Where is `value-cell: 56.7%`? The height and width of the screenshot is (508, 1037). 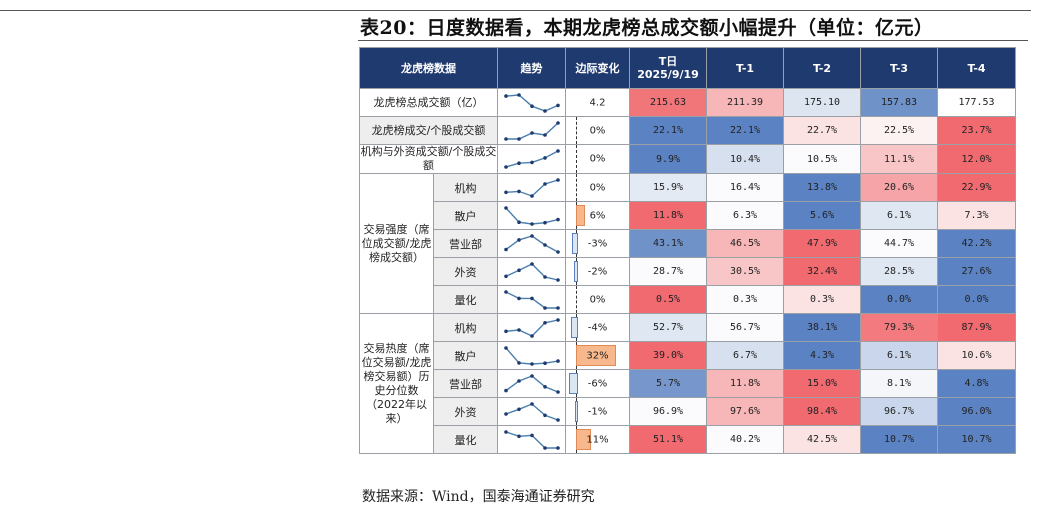
value-cell: 56.7% is located at coordinates (745, 327).